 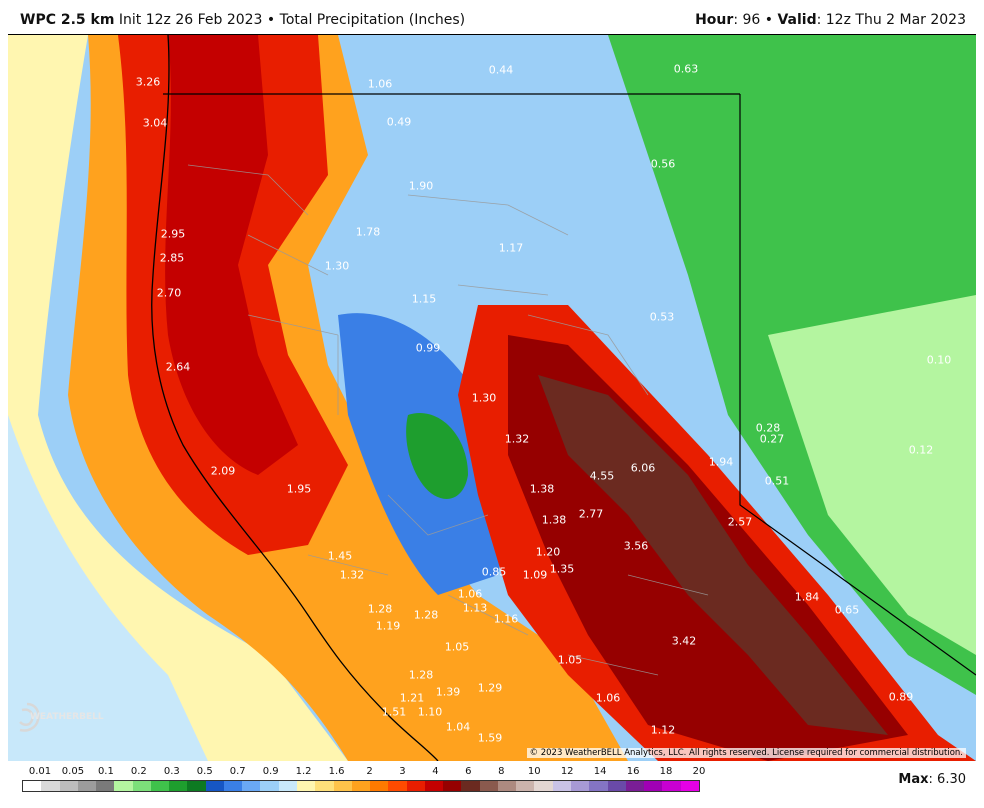 What do you see at coordinates (666, 771) in the screenshot?
I see `legend-tick-label: 18` at bounding box center [666, 771].